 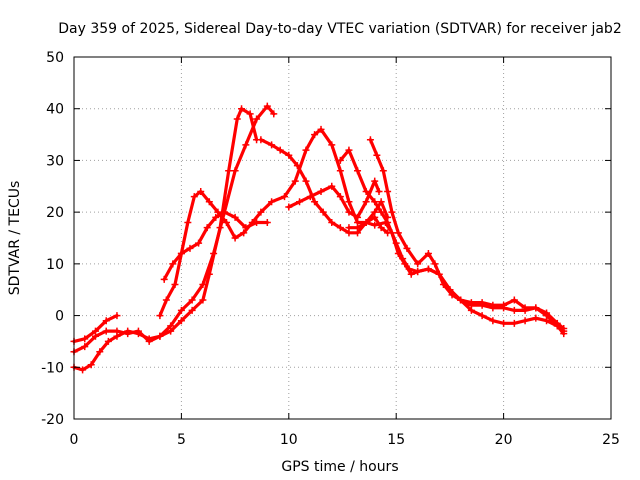 What do you see at coordinates (74, 440) in the screenshot?
I see `x-tick-label: 0` at bounding box center [74, 440].